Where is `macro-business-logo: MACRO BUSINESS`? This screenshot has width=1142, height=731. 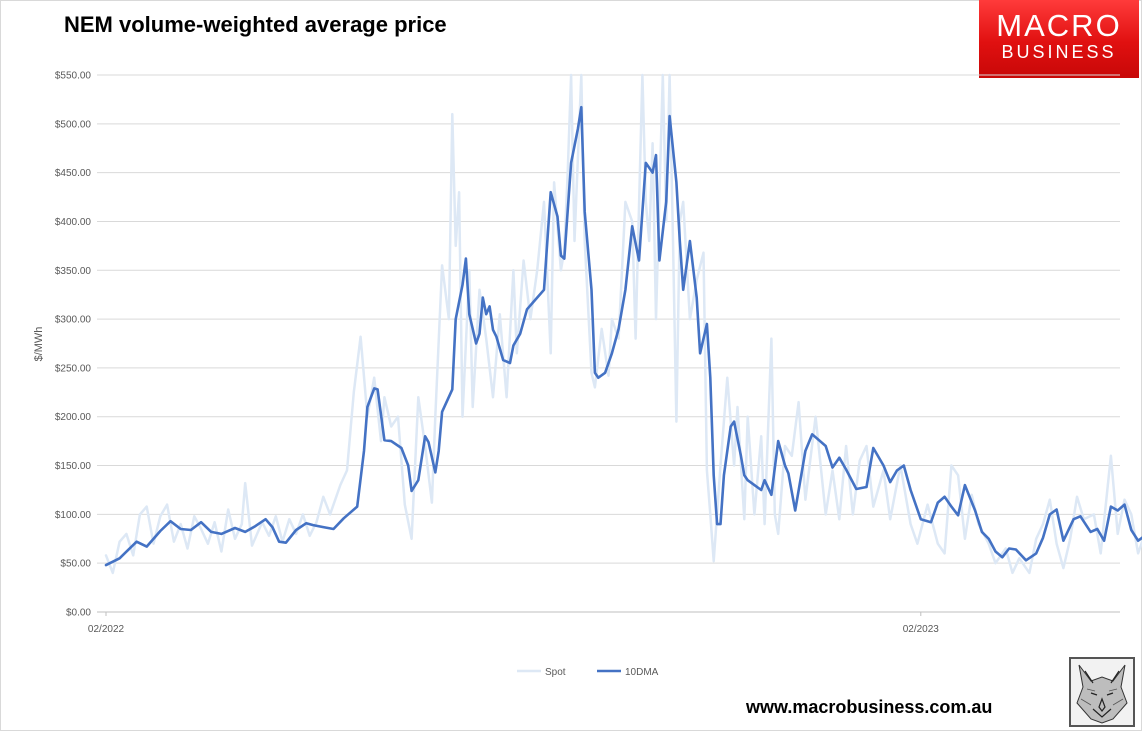
macro-business-logo: MACRO BUSINESS is located at coordinates (1059, 39).